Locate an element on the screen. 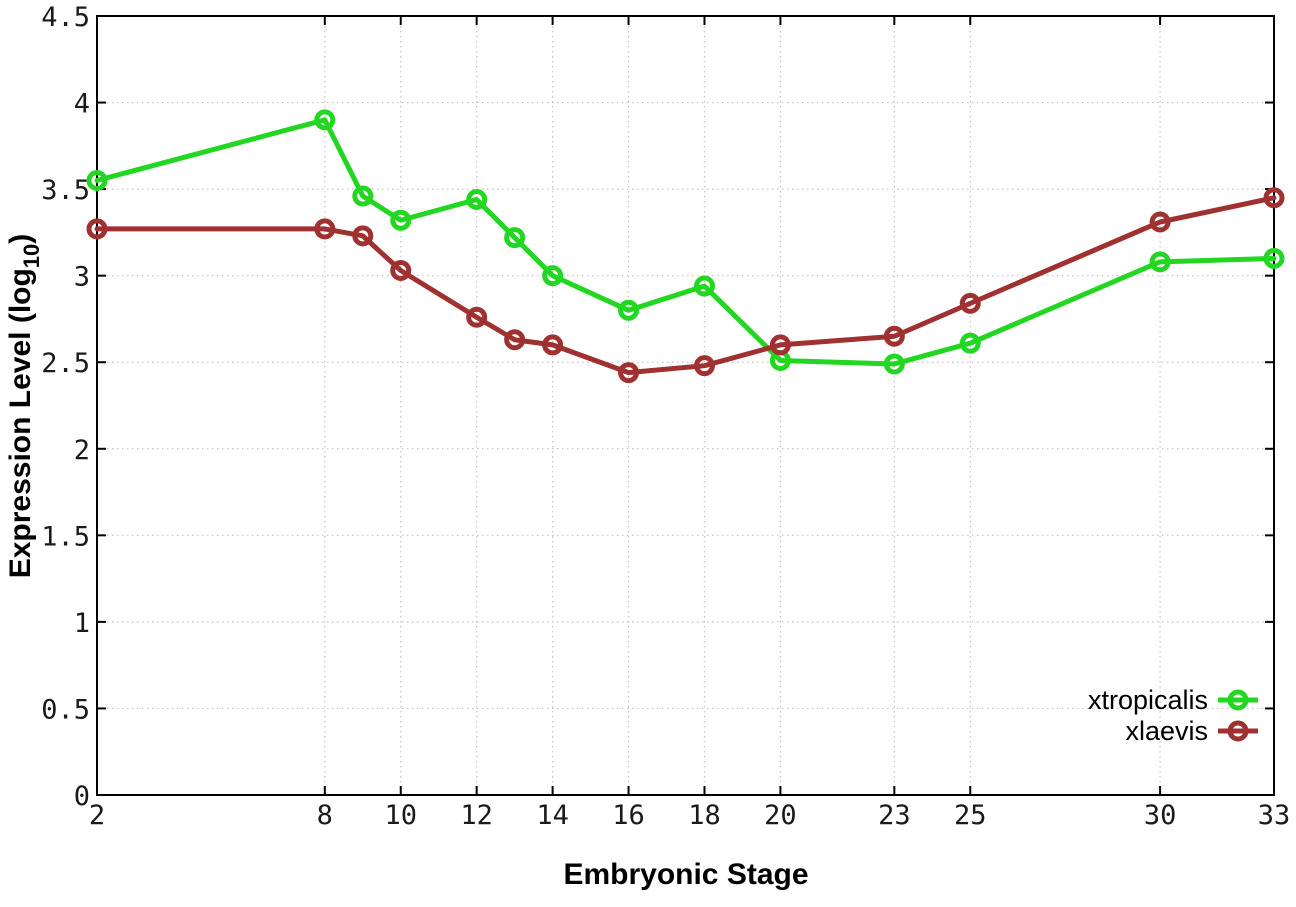  y-tick-label: 0 is located at coordinates (82, 796).